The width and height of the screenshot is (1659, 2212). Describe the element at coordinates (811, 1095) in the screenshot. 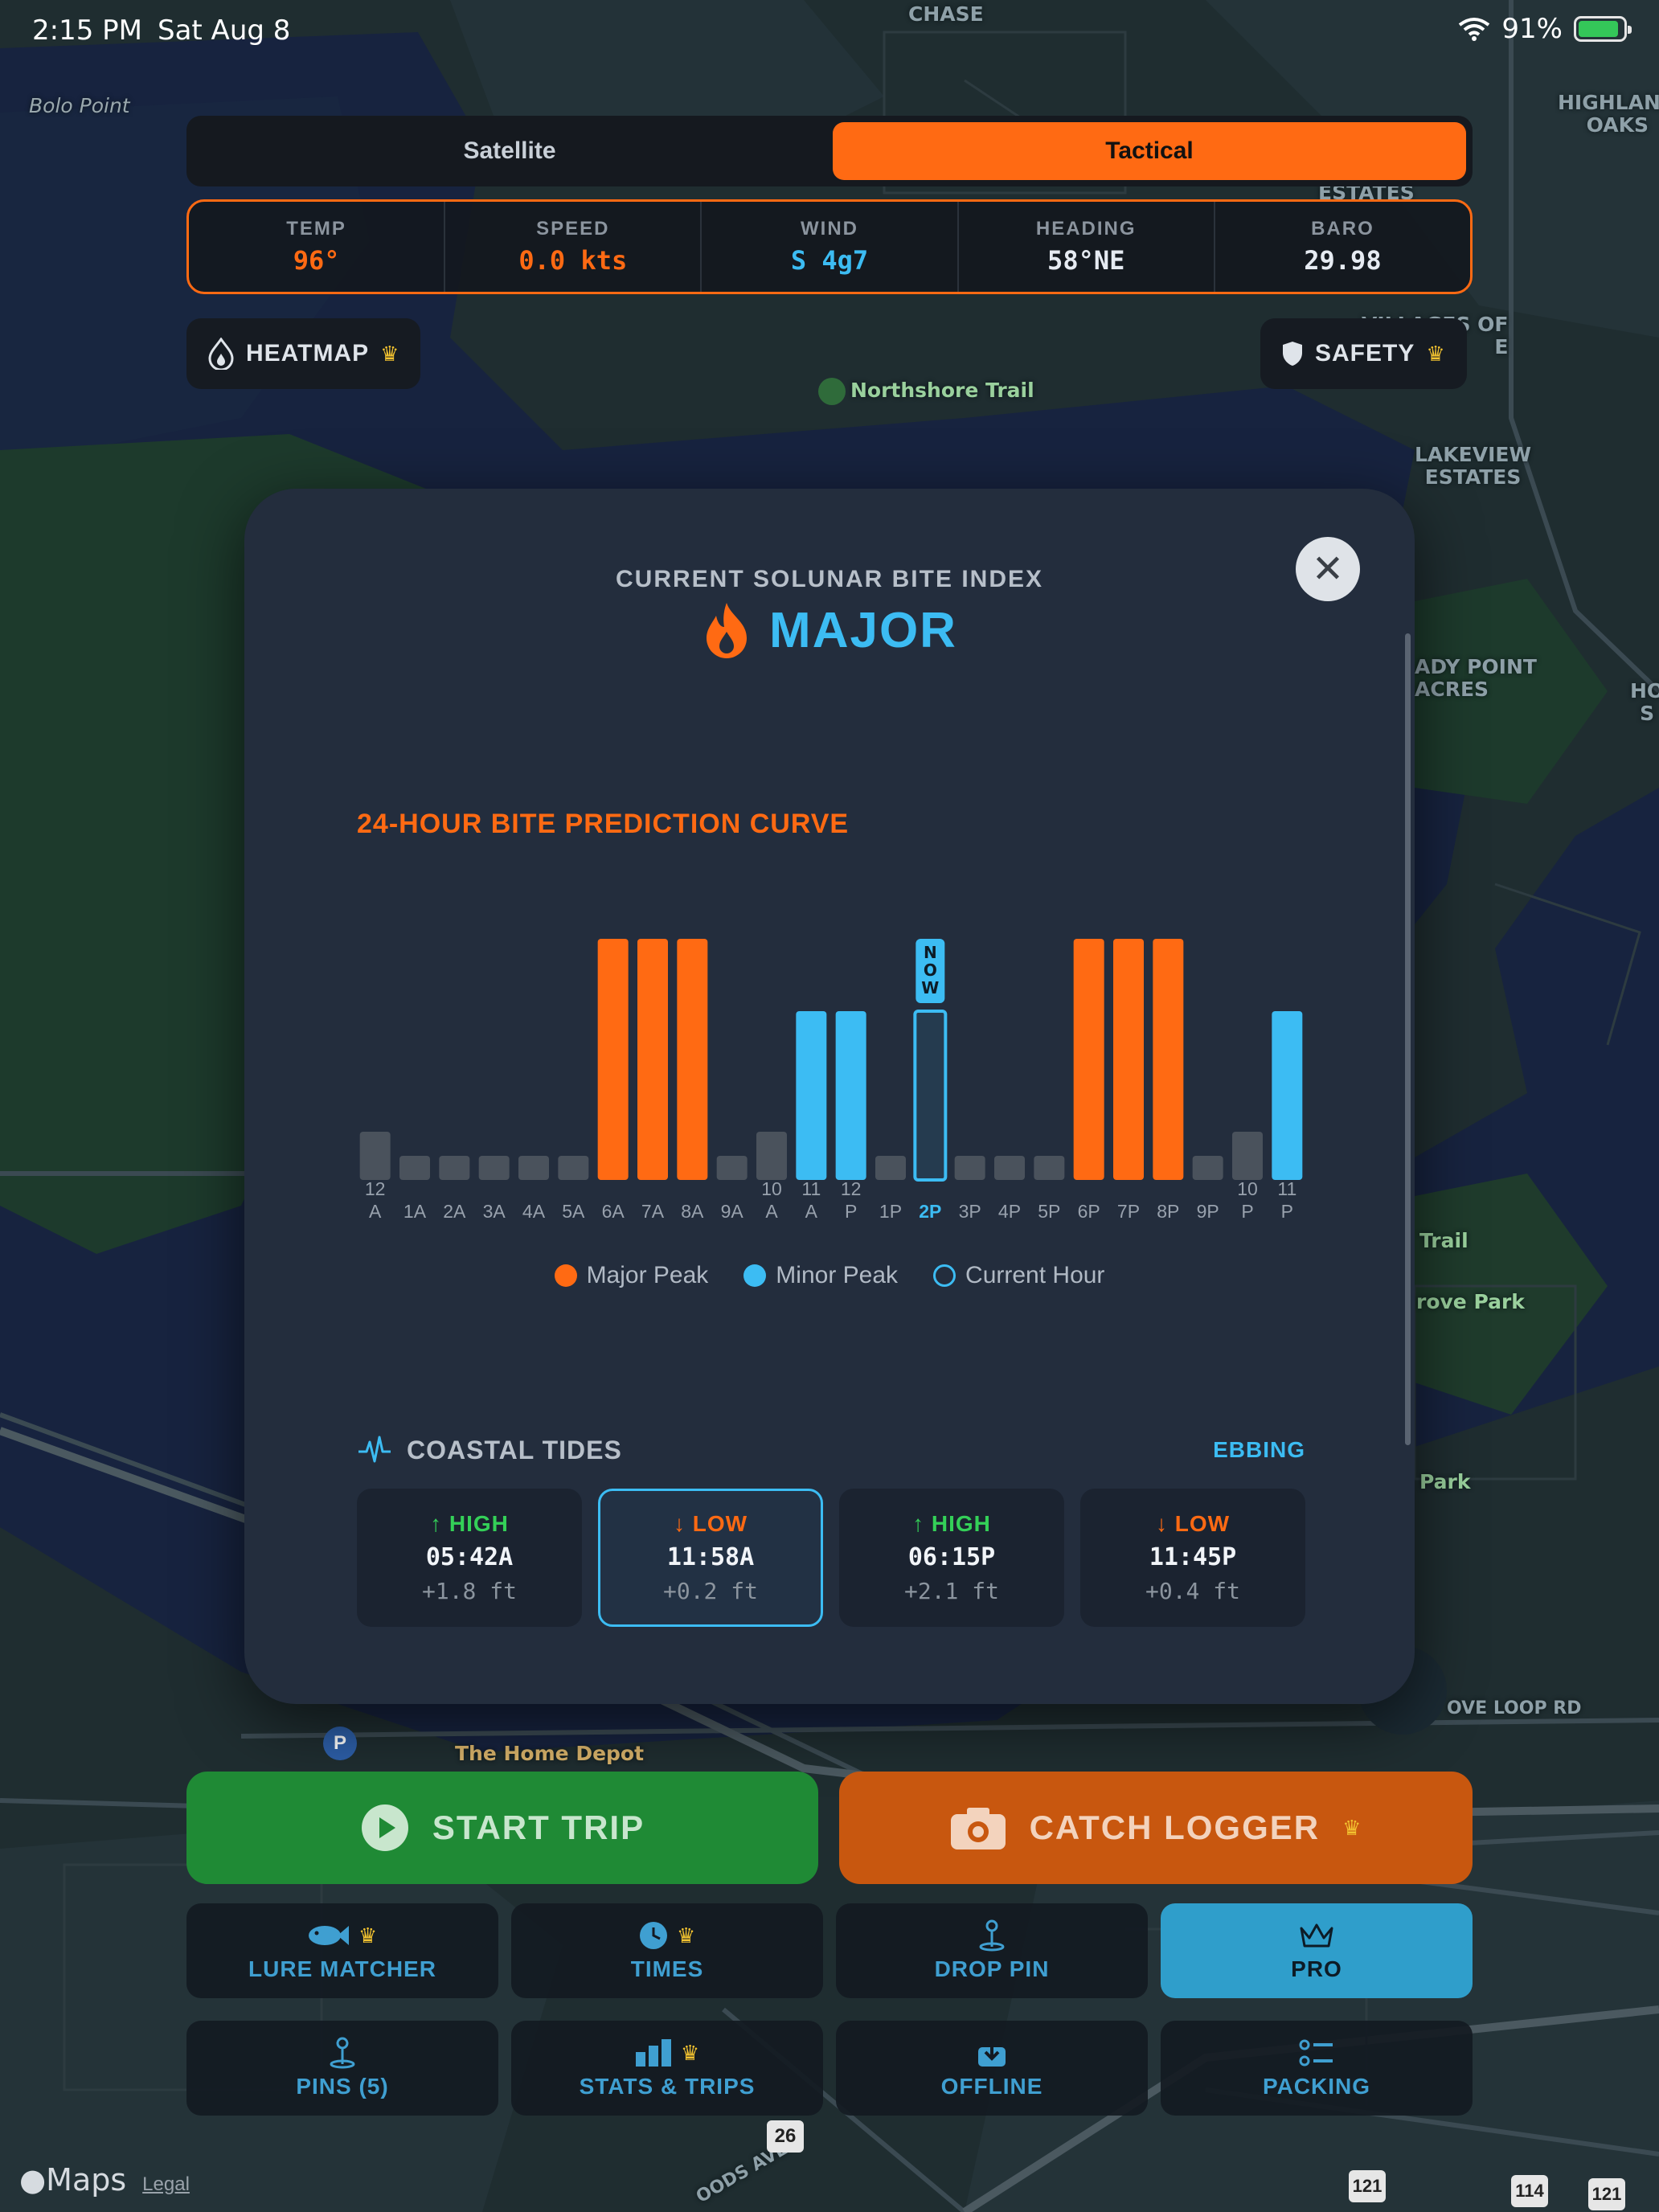

I see `chart-bar-minor` at that location.